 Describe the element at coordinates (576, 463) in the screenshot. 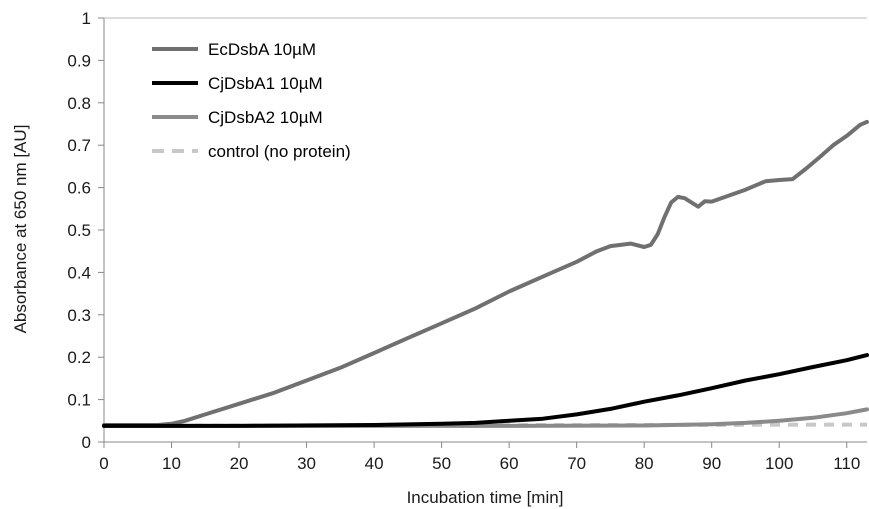

I see `x-tick-label: 70` at that location.